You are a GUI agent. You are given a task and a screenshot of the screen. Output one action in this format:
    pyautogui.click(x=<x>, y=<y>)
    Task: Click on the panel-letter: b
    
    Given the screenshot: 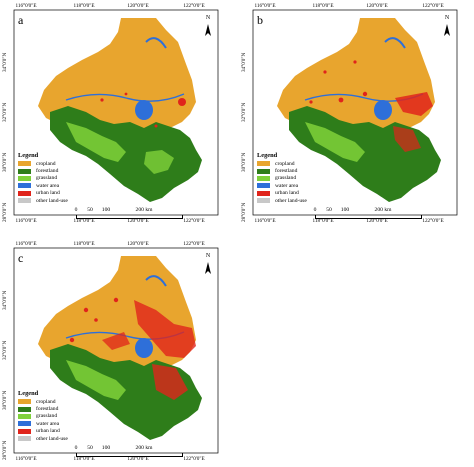 What is the action you would take?
    pyautogui.click(x=260, y=20)
    